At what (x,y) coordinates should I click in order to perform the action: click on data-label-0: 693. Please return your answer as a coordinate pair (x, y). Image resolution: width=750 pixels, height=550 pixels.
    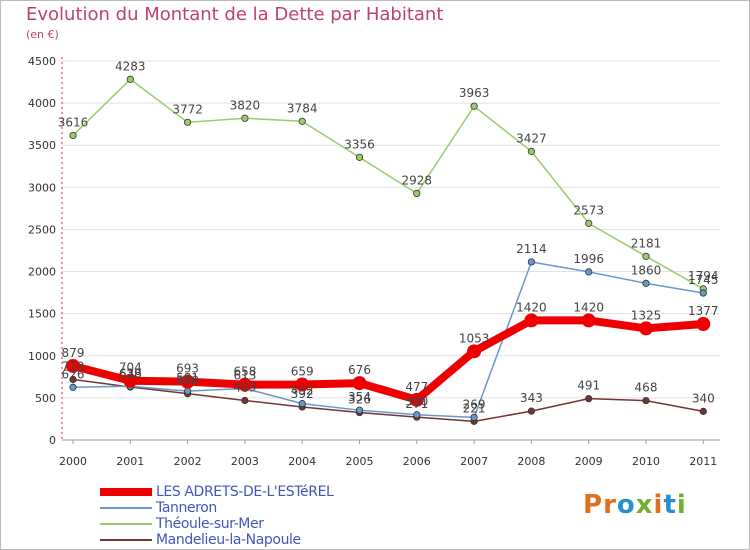
    Looking at the image, I should click on (187, 369).